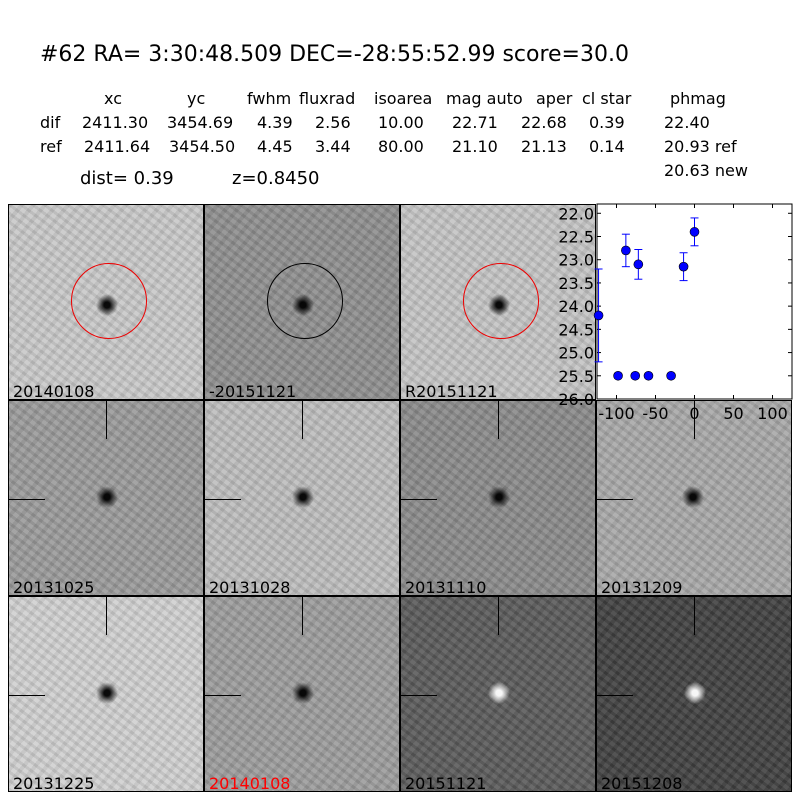 Image resolution: width=800 pixels, height=800 pixels. What do you see at coordinates (733, 413) in the screenshot?
I see `x-tick-label: 50` at bounding box center [733, 413].